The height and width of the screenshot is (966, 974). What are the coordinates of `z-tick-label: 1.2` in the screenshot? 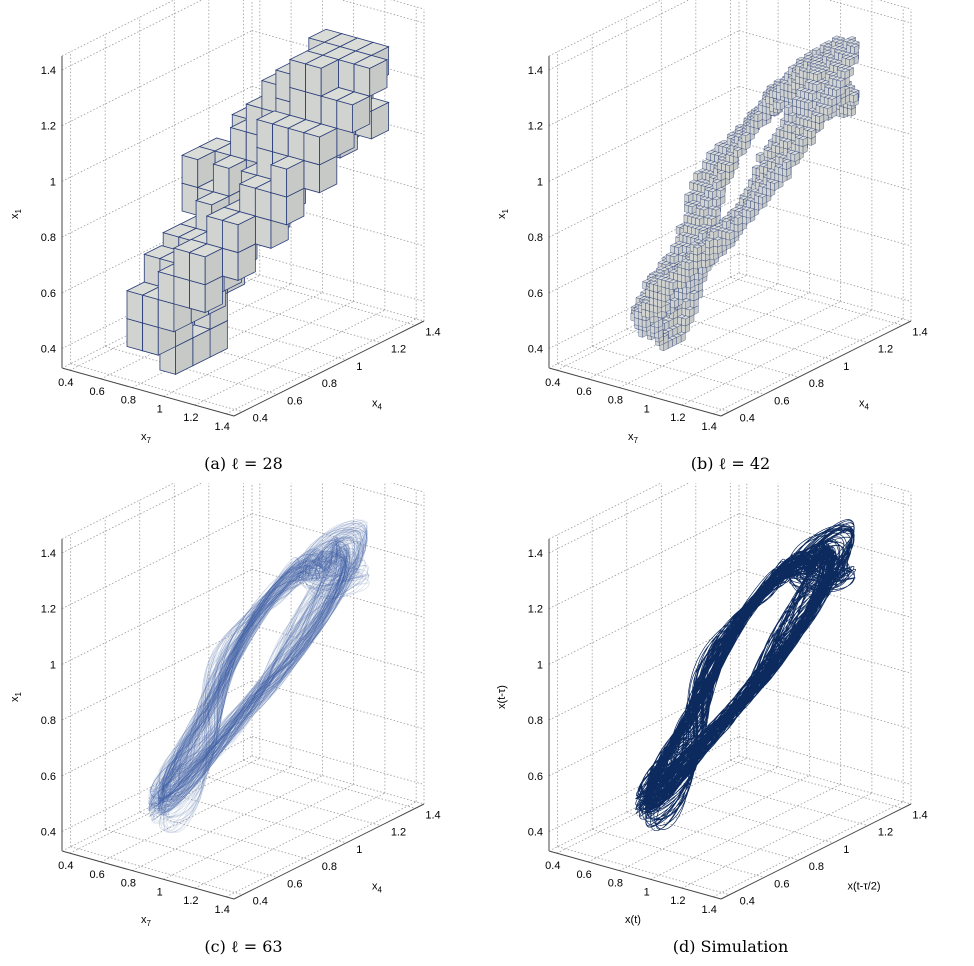 It's located at (48, 127).